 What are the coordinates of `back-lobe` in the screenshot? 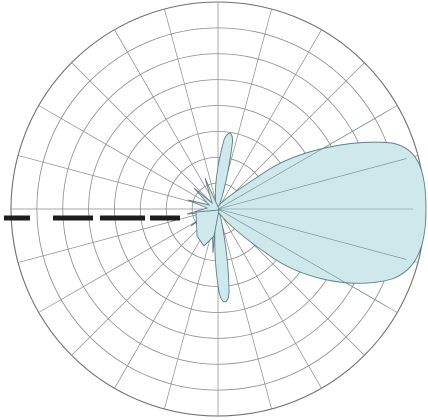 It's located at (207, 228).